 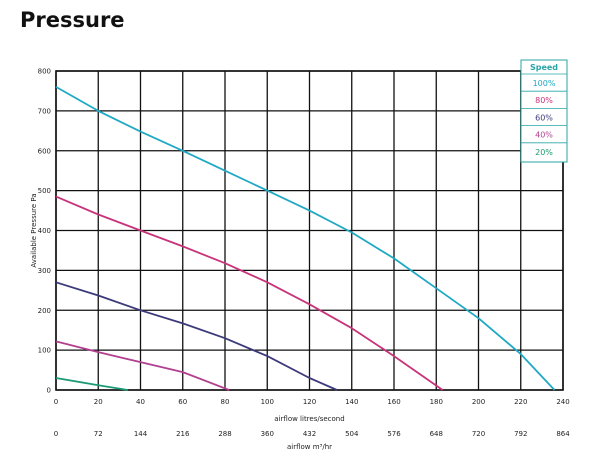 What do you see at coordinates (225, 402) in the screenshot?
I see `x-tick-label: 80` at bounding box center [225, 402].